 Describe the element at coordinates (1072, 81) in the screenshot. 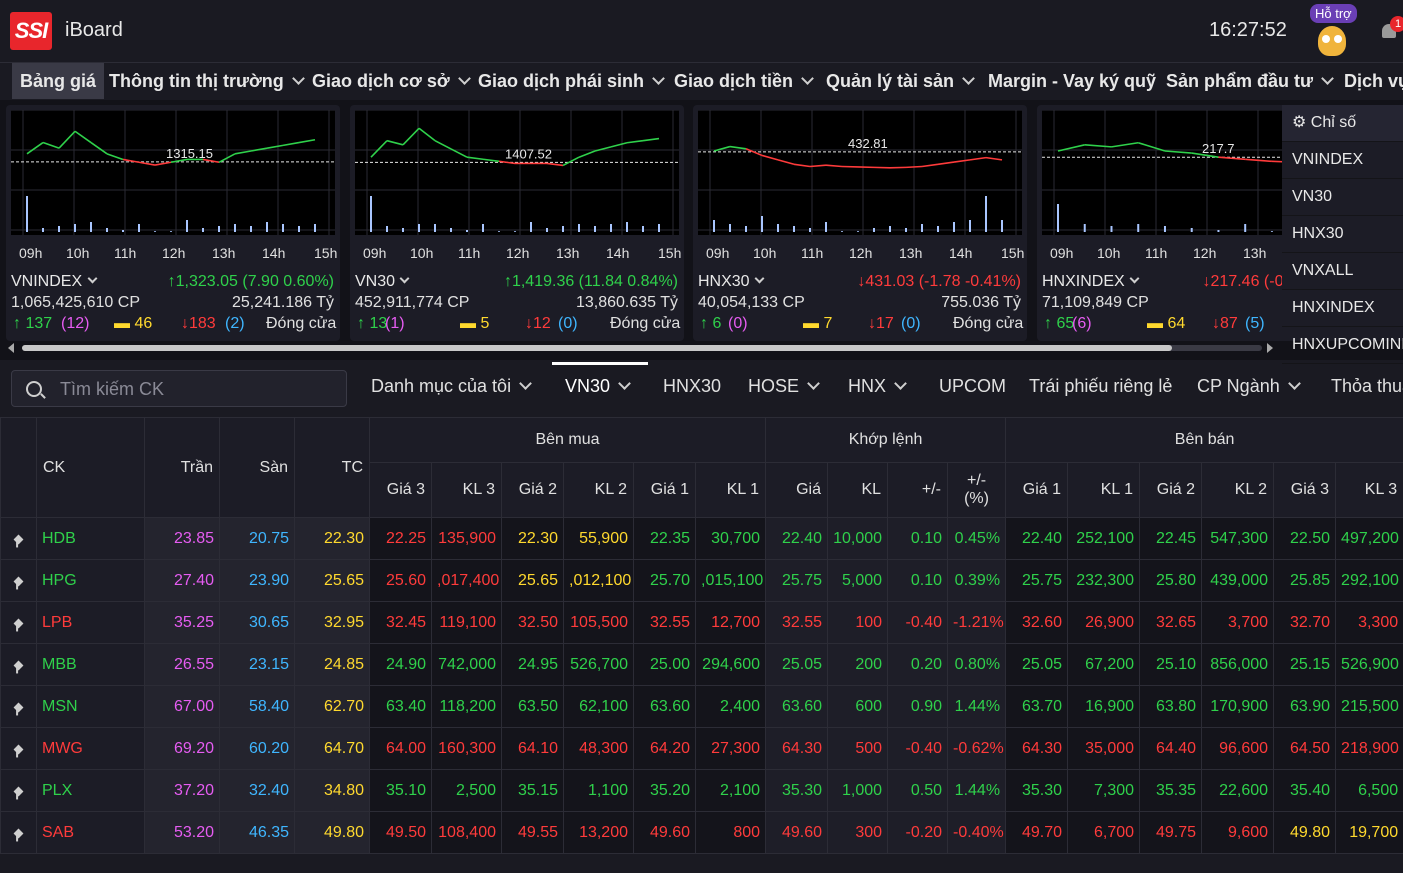

I see `nav-margin: Margin - Vay ký quỹ` at that location.